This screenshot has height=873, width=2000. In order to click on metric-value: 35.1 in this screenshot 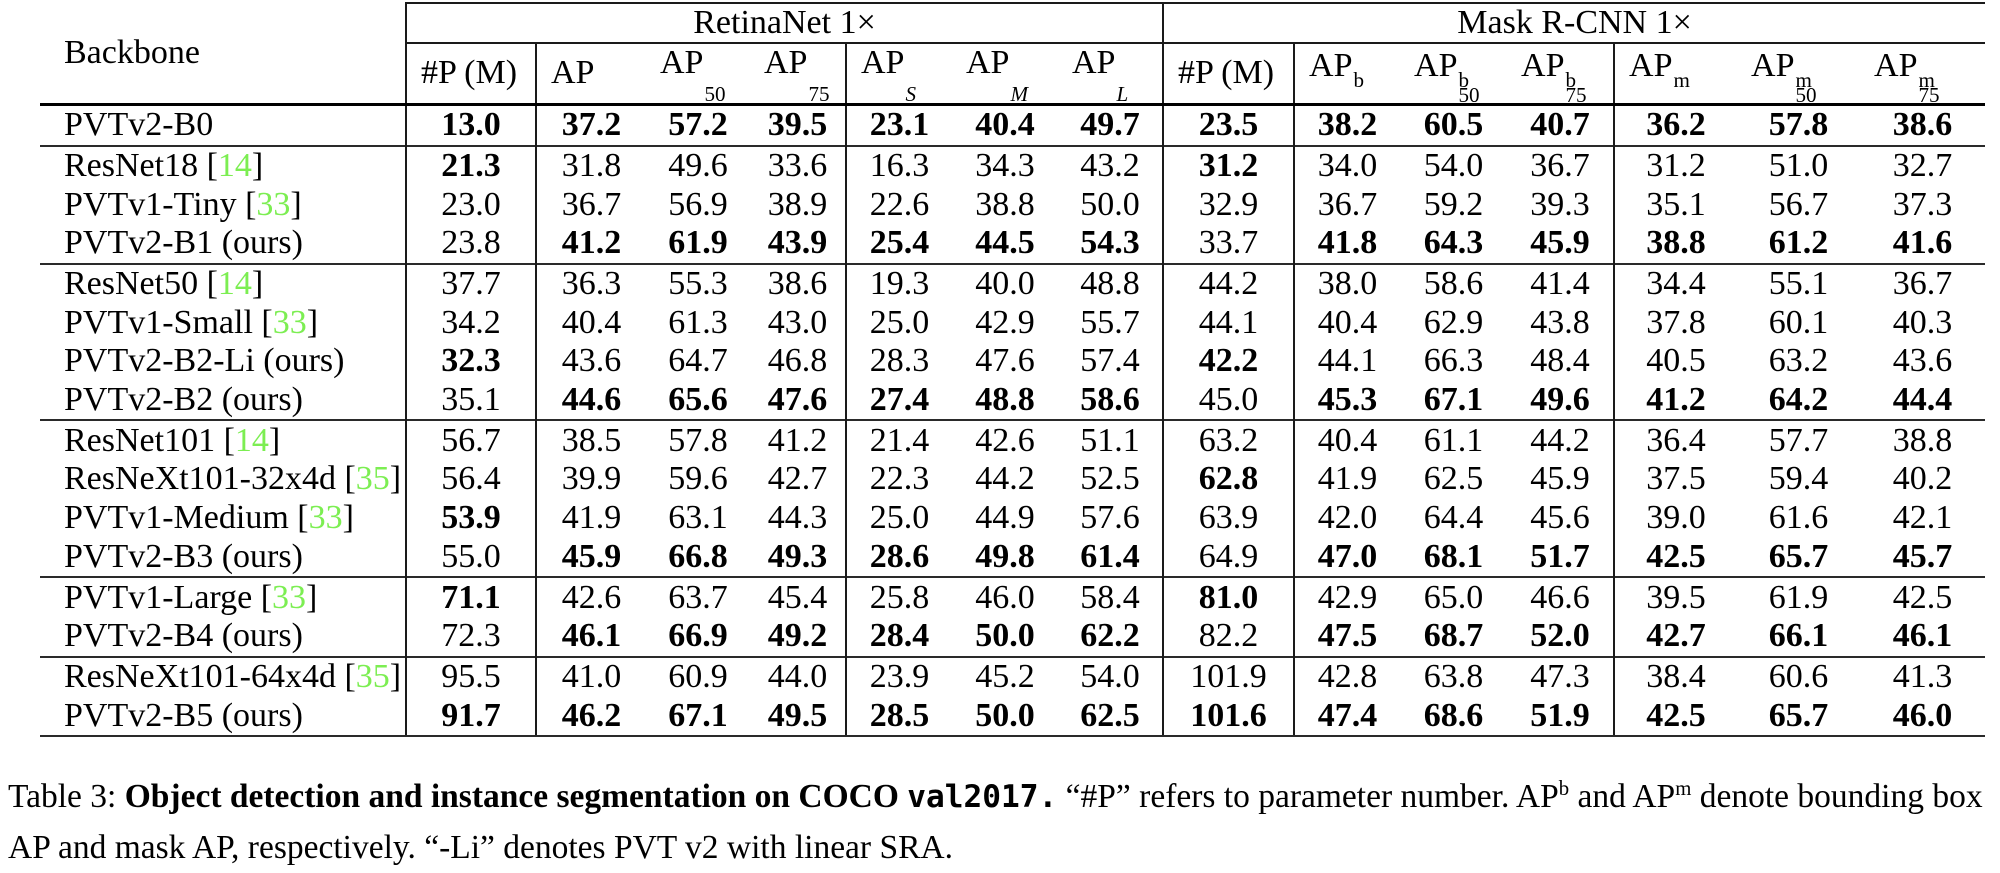, I will do `click(470, 400)`.